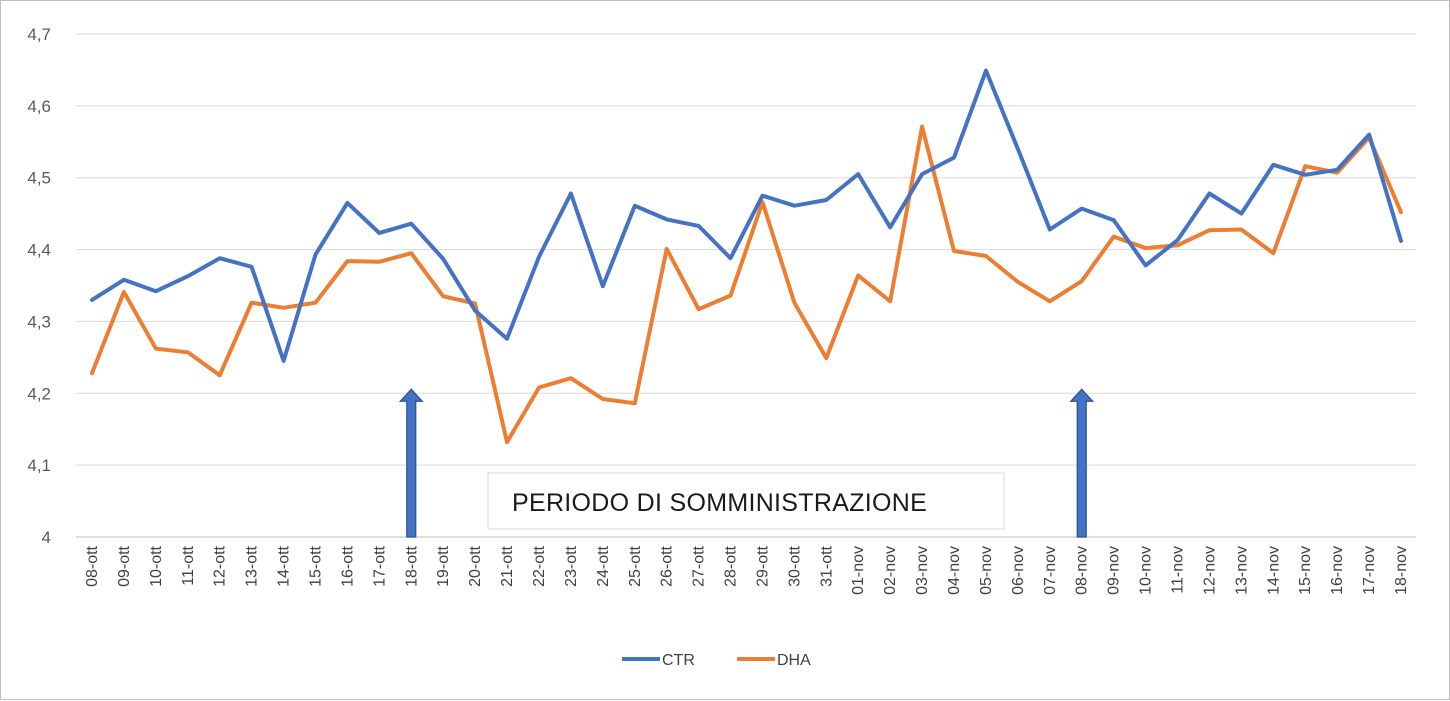 This screenshot has height=701, width=1450. What do you see at coordinates (411, 565) in the screenshot?
I see `x-tick-label: 18-ott` at bounding box center [411, 565].